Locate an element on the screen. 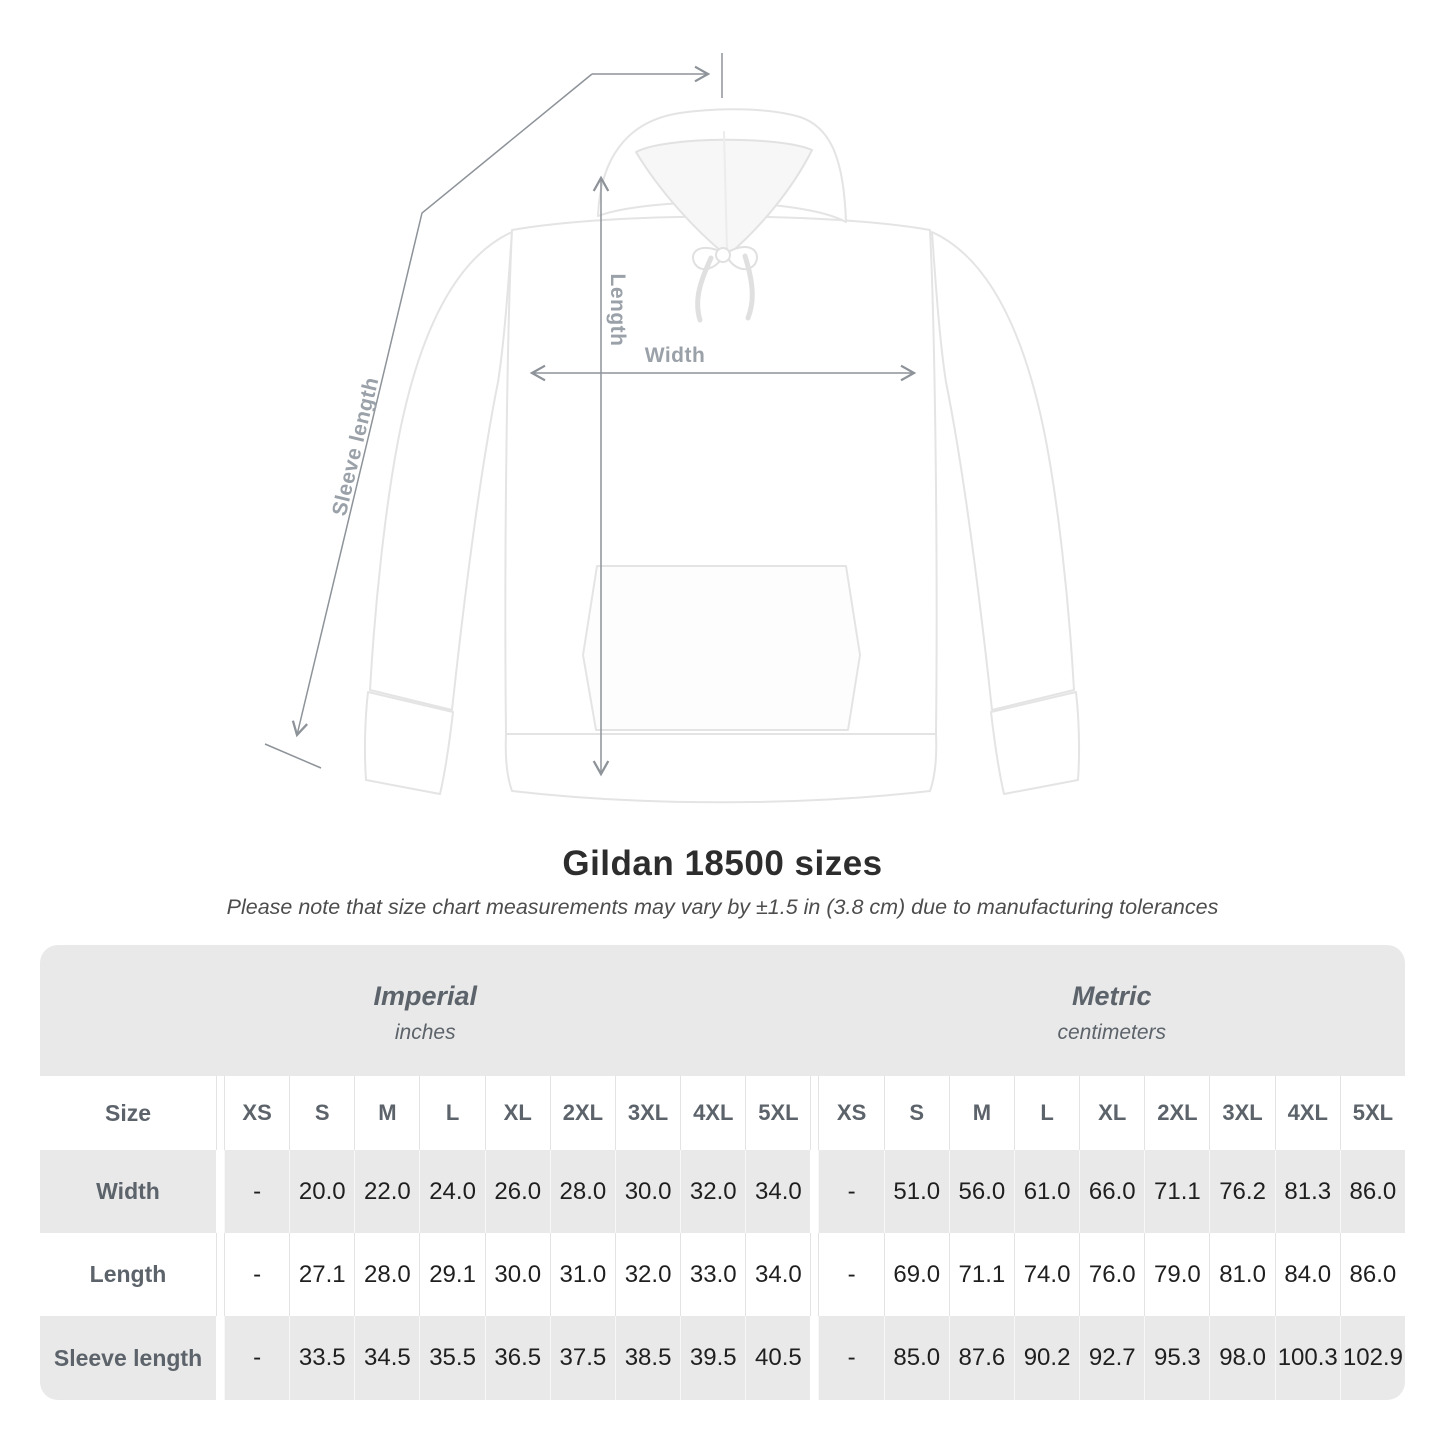  page-title: Gildan 18500 sizes is located at coordinates (722, 863).